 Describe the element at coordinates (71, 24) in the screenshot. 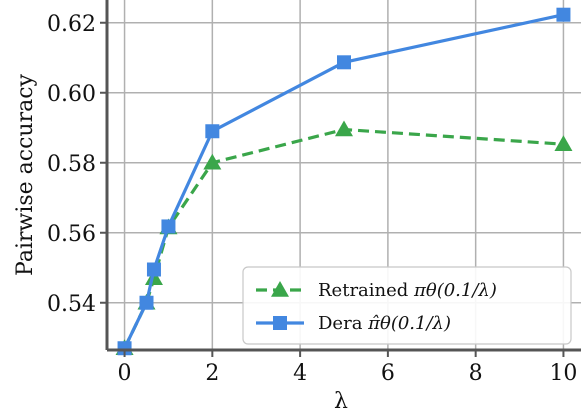

I see `y-tick-label: 0.62` at that location.